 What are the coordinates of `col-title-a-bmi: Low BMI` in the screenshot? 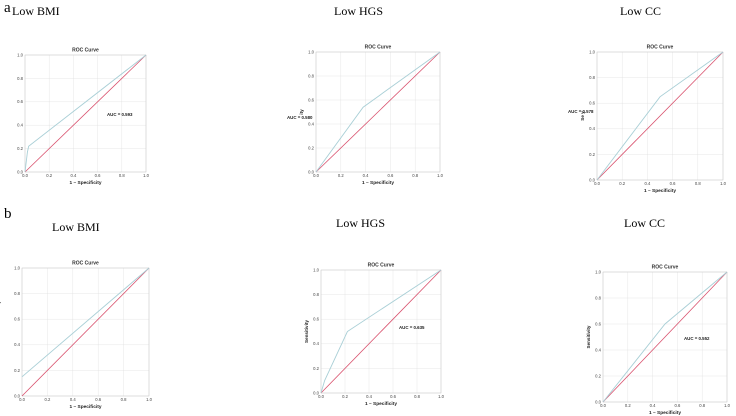 It's located at (36, 11).